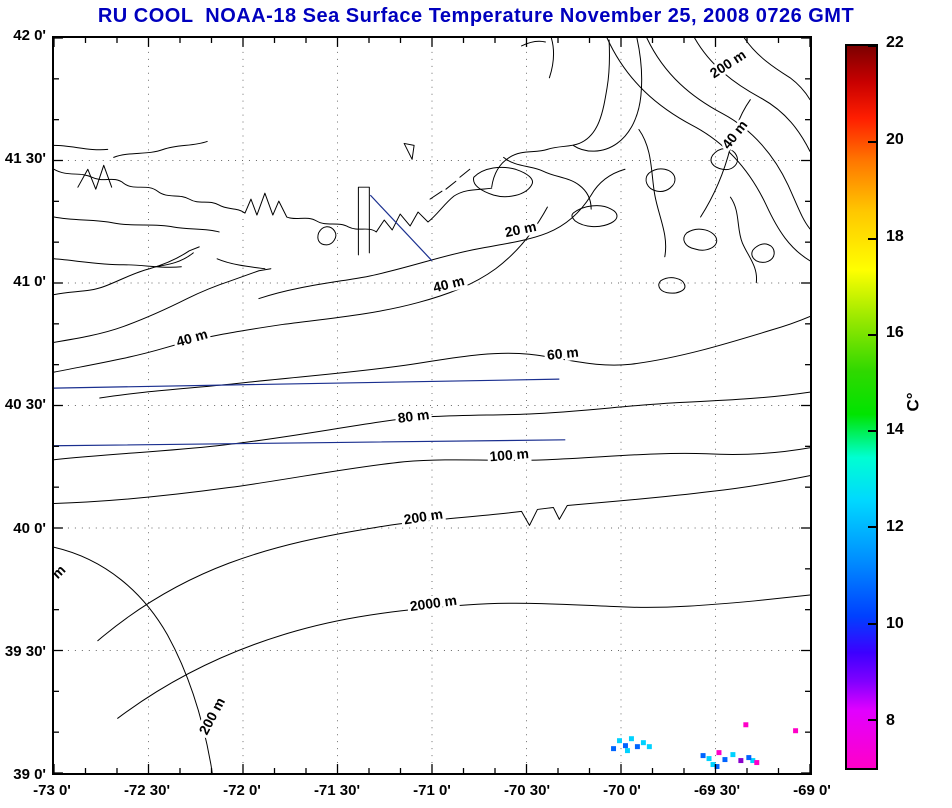 The width and height of the screenshot is (952, 808). What do you see at coordinates (594, 216) in the screenshot?
I see `nantucket` at bounding box center [594, 216].